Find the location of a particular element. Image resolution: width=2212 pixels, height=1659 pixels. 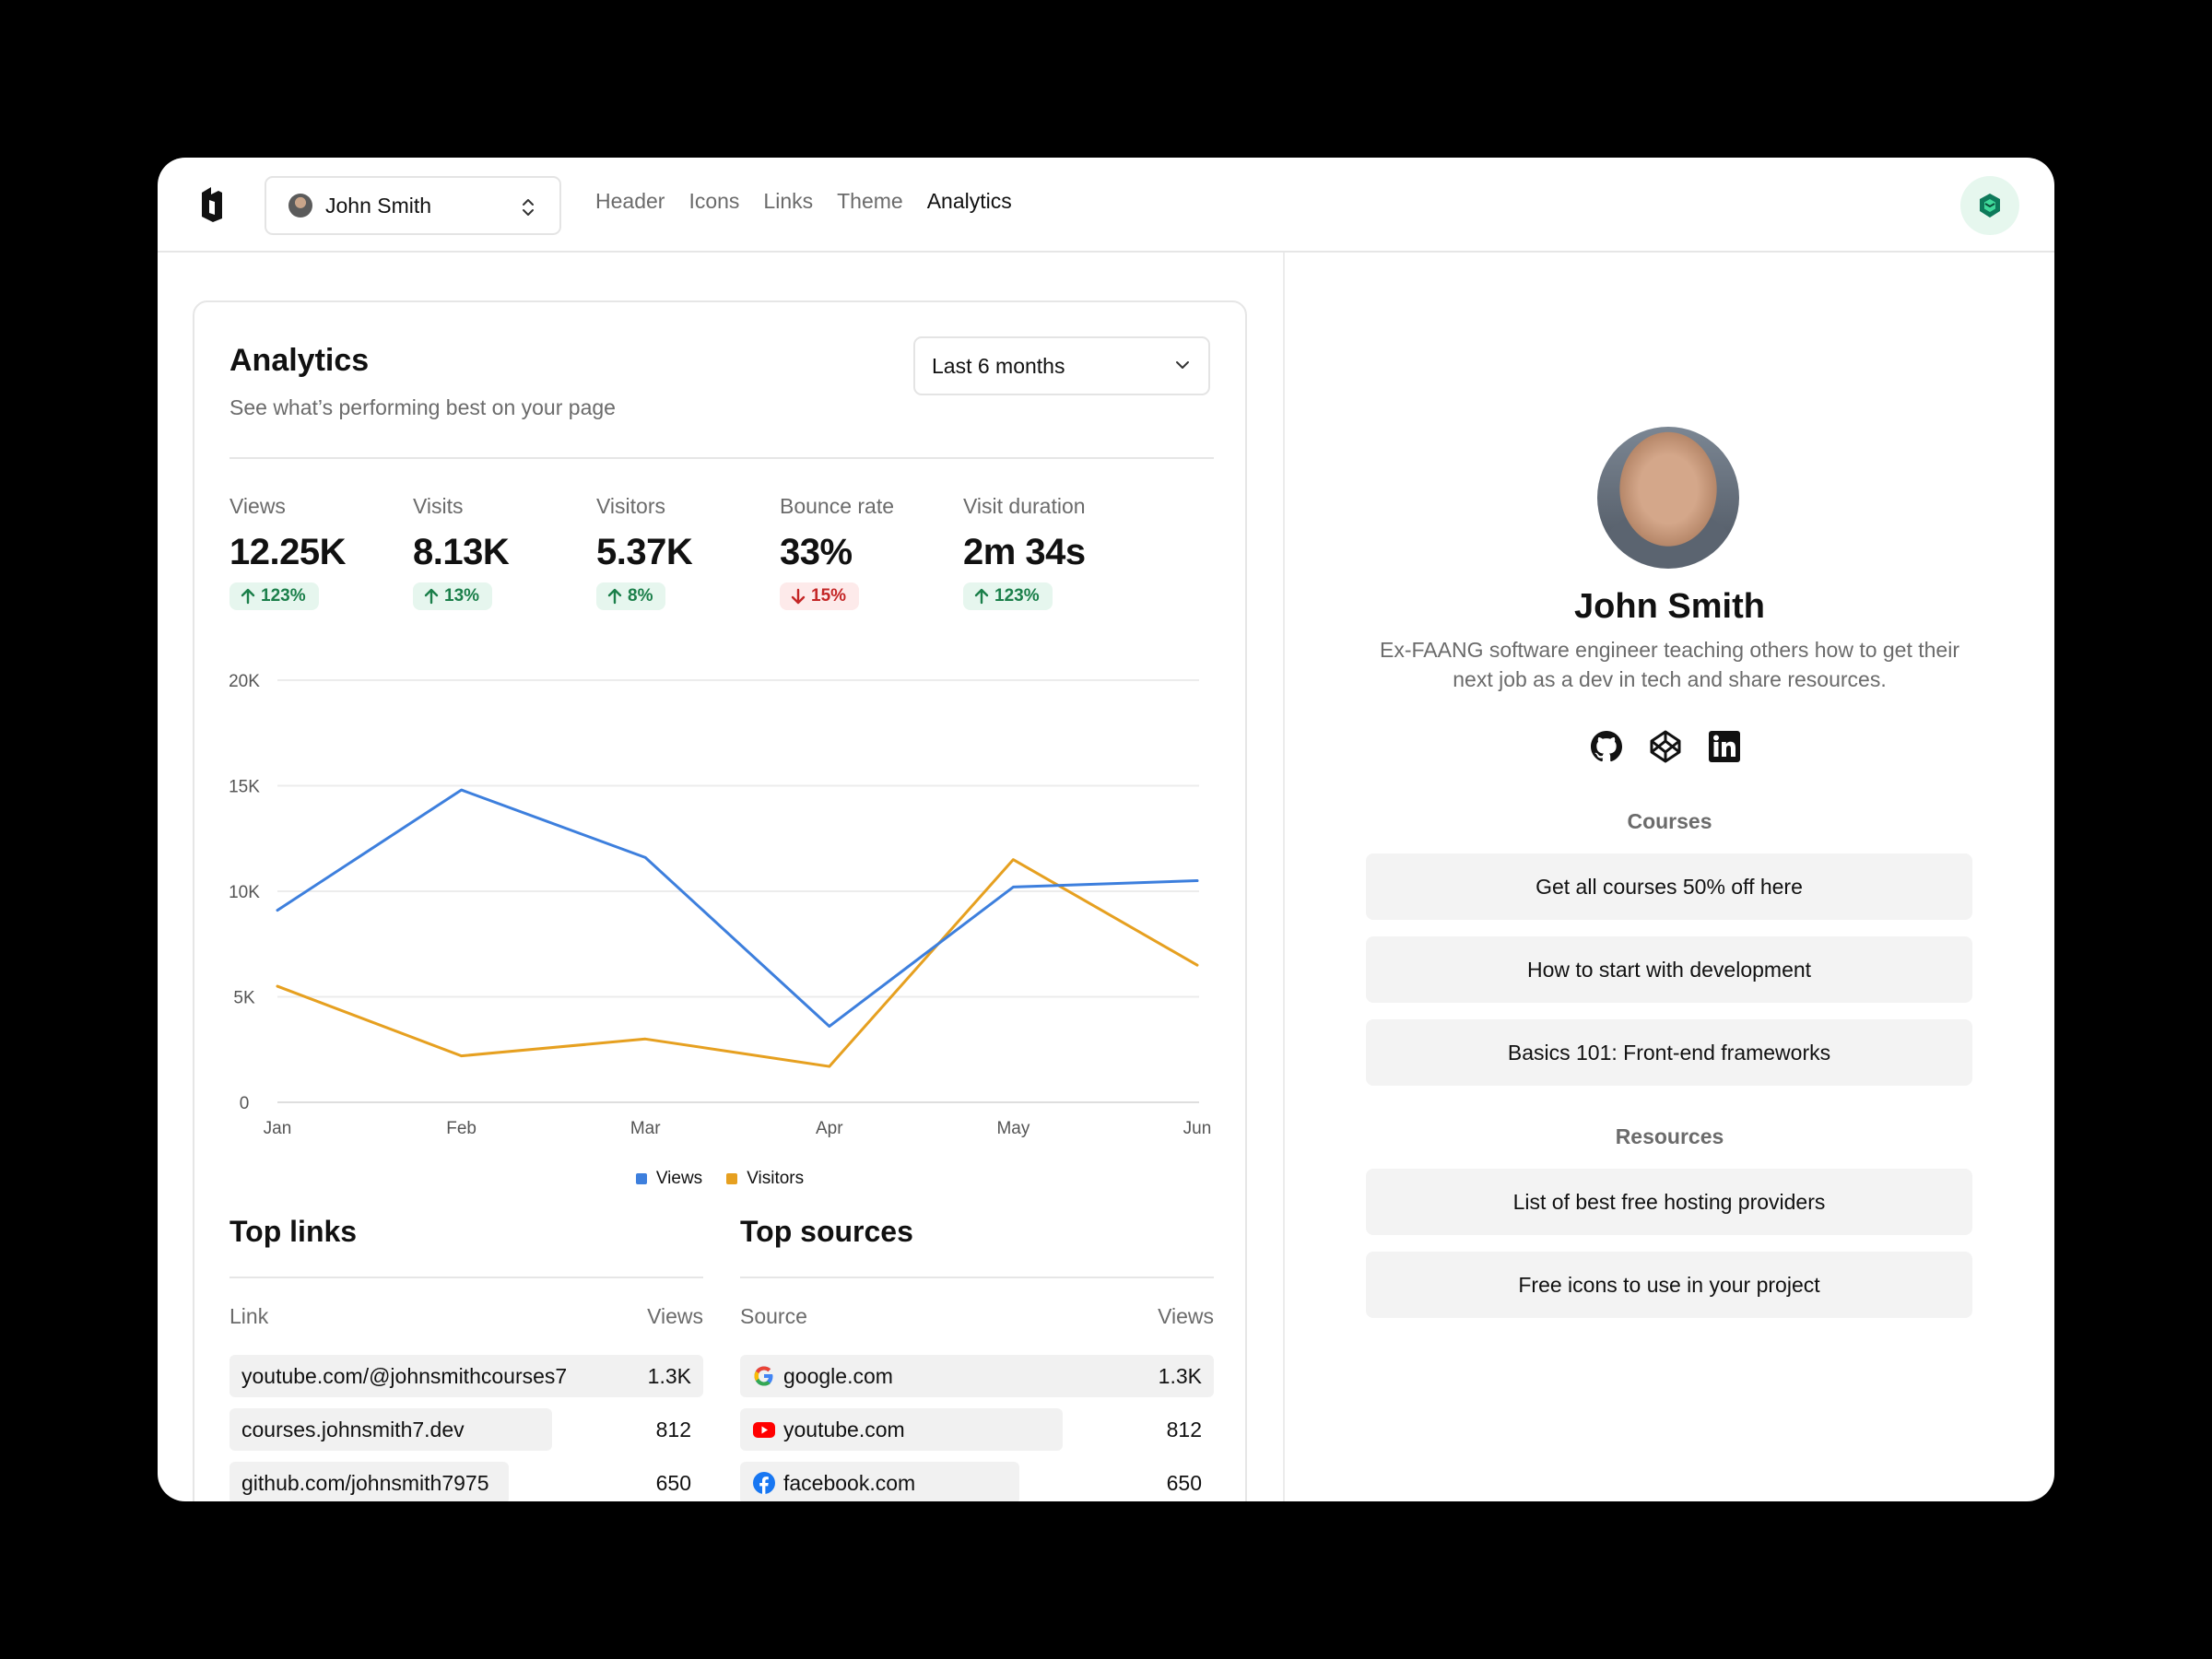

row-label: courses.johnsmith7.dev is located at coordinates (353, 1429).